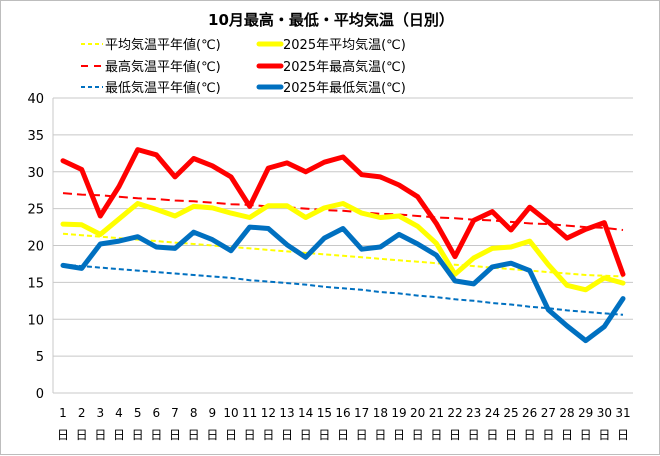 The height and width of the screenshot is (456, 660). I want to click on x-tick-label: 2, so click(82, 413).